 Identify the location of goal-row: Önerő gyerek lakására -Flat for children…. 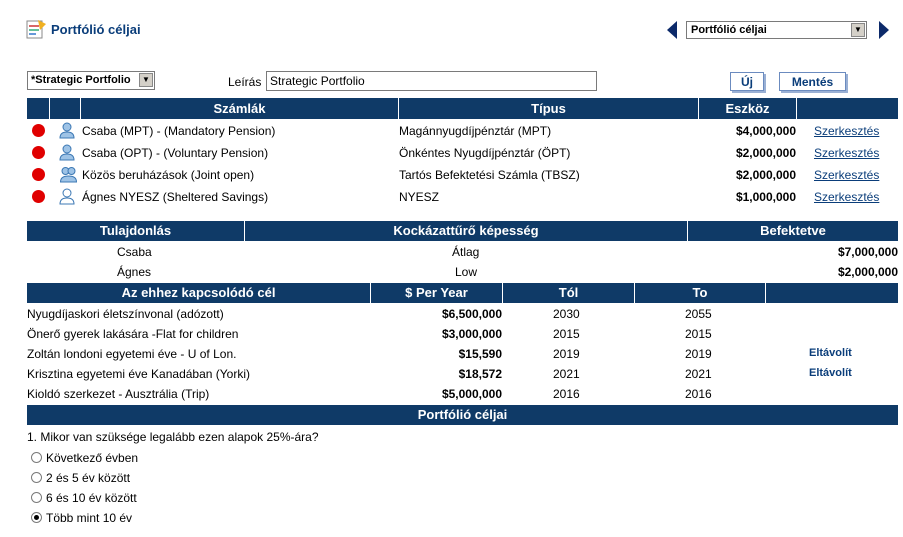
(462, 334).